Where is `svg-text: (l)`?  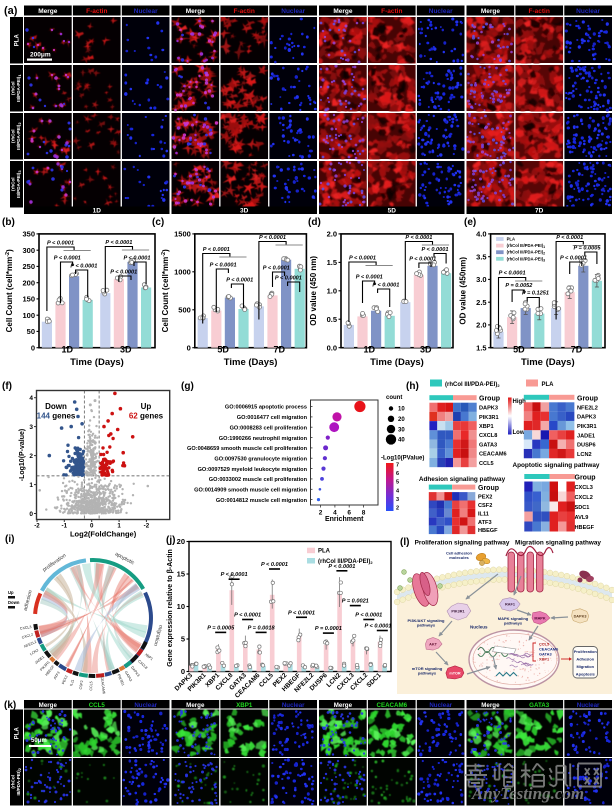
svg-text: (l) is located at coordinates (404, 542).